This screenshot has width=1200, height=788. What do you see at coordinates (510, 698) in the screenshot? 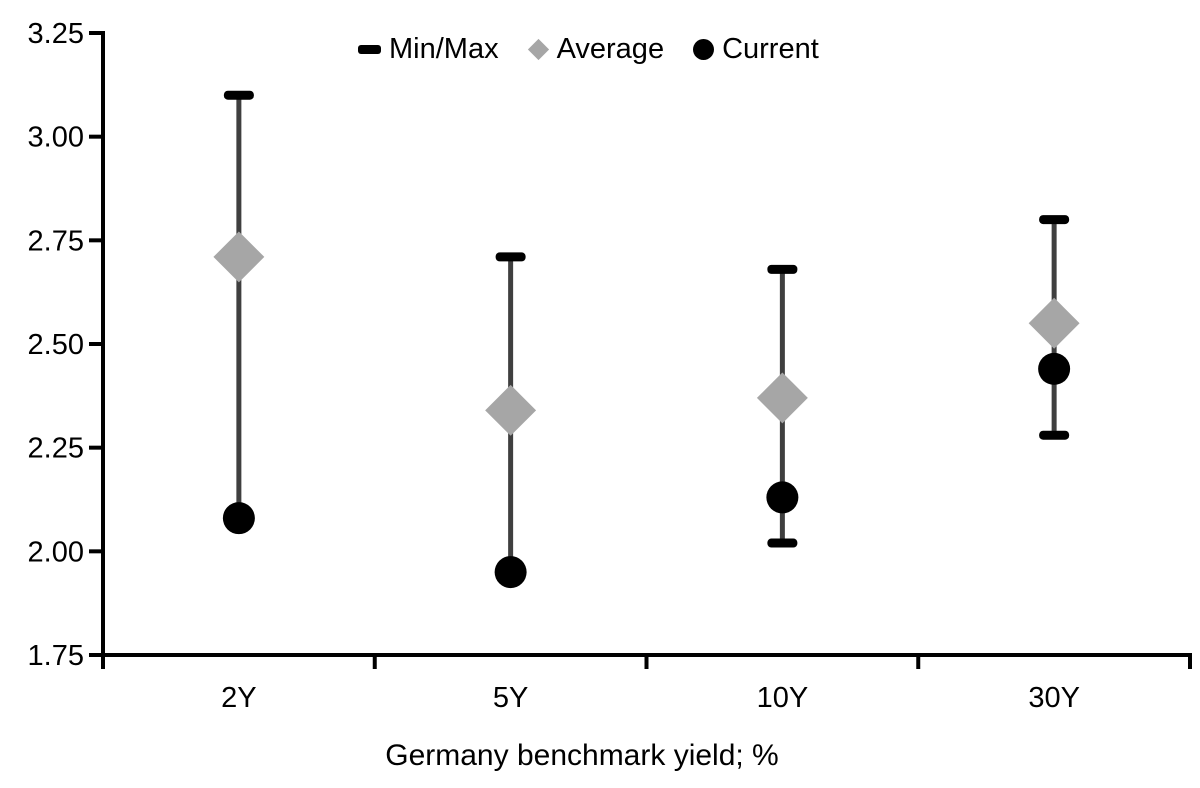
I see `x-category-label: 5Y` at bounding box center [510, 698].